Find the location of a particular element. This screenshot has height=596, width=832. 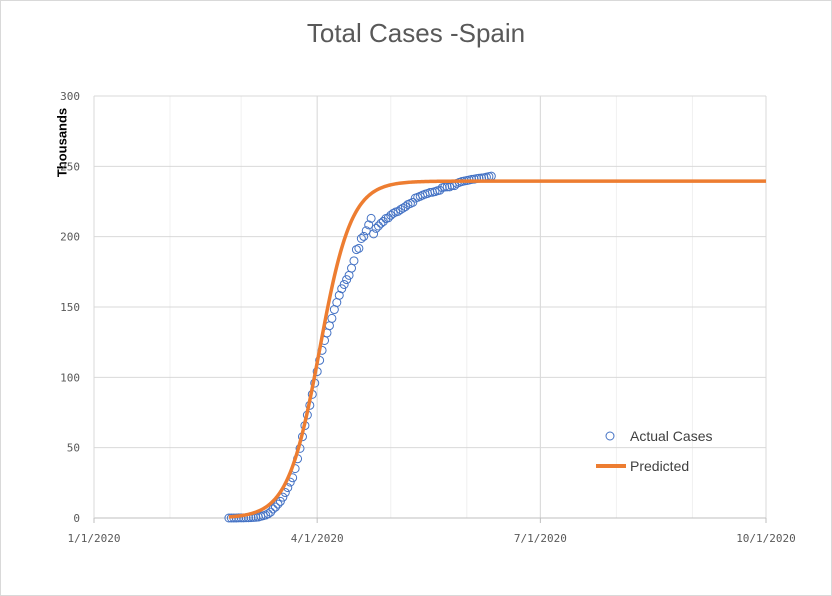

x-tick-label: 1/1/2020 is located at coordinates (94, 538).